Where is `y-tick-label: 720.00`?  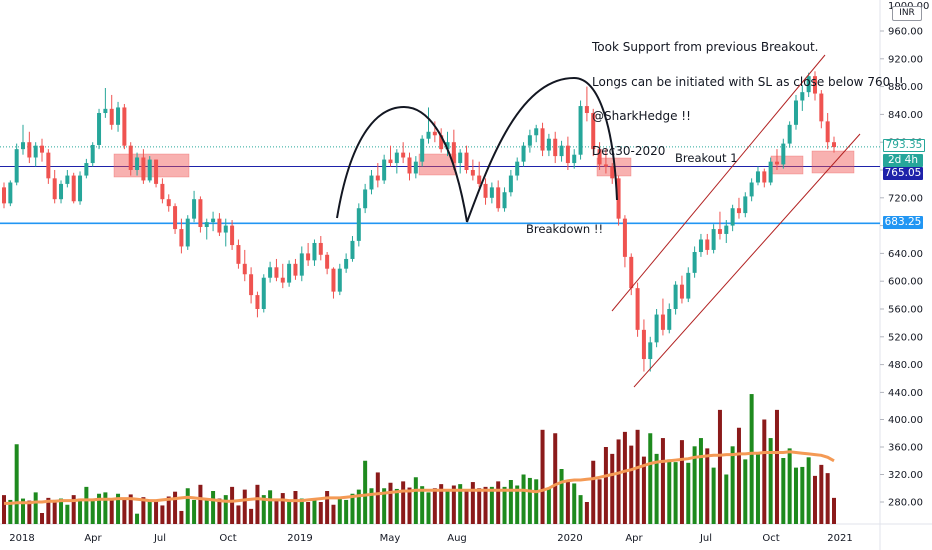
y-tick-label: 720.00 is located at coordinates (905, 198).